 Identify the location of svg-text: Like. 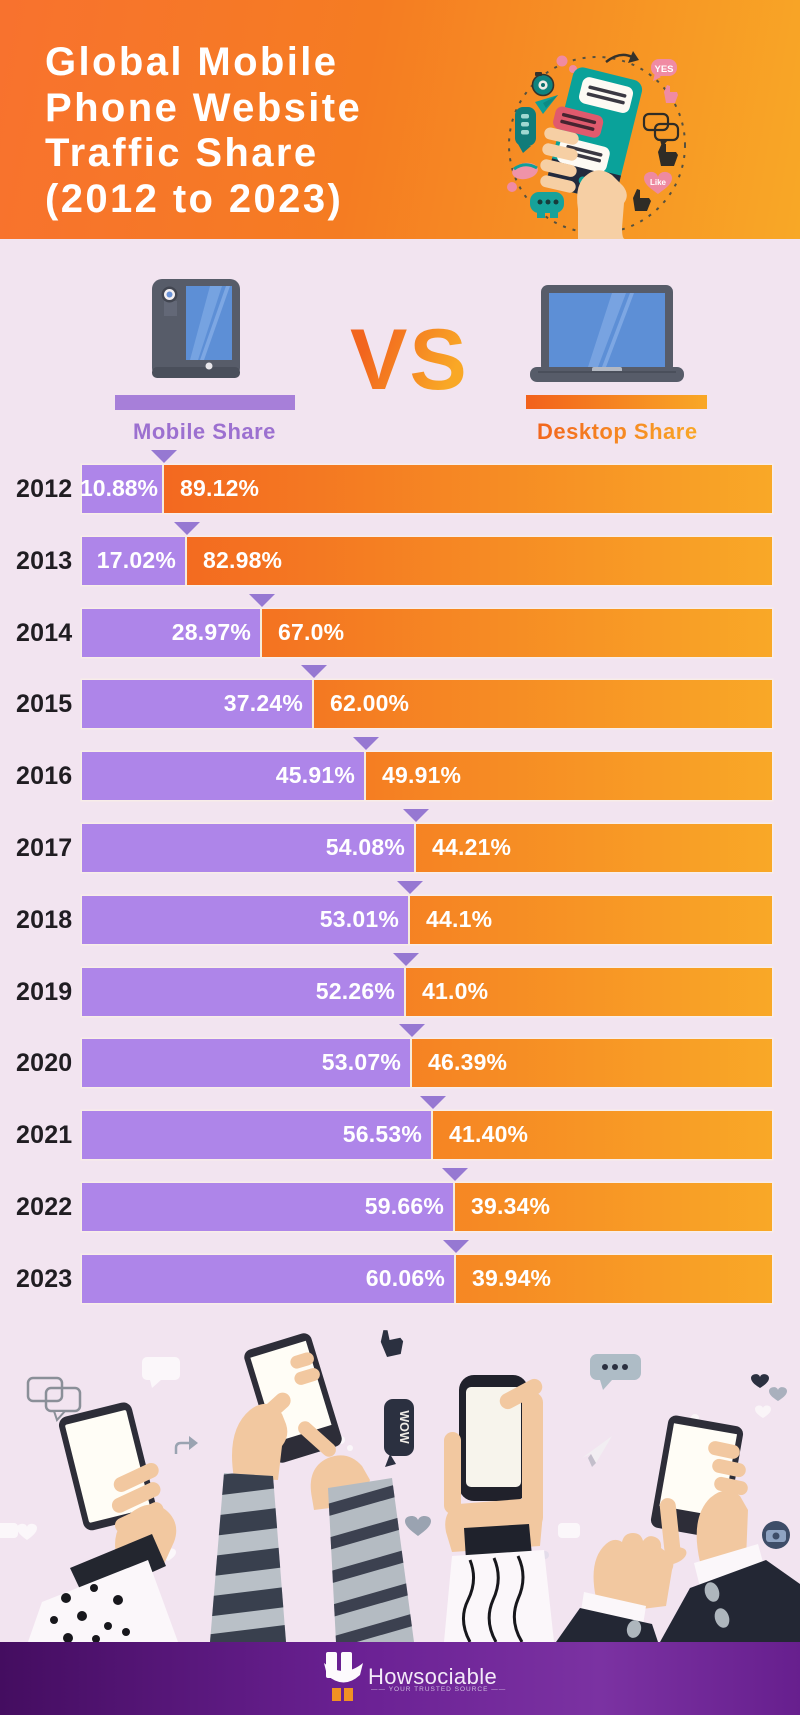
(658, 182).